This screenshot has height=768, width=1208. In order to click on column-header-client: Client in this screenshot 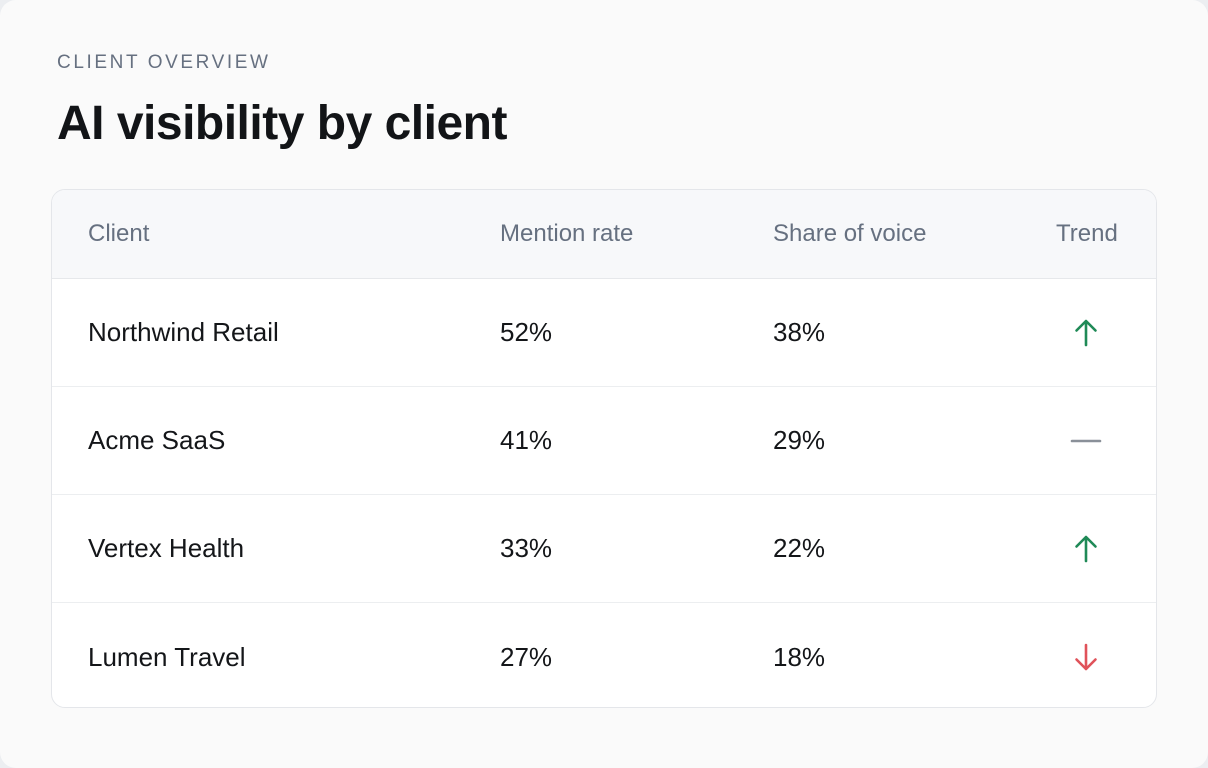, I will do `click(119, 233)`.